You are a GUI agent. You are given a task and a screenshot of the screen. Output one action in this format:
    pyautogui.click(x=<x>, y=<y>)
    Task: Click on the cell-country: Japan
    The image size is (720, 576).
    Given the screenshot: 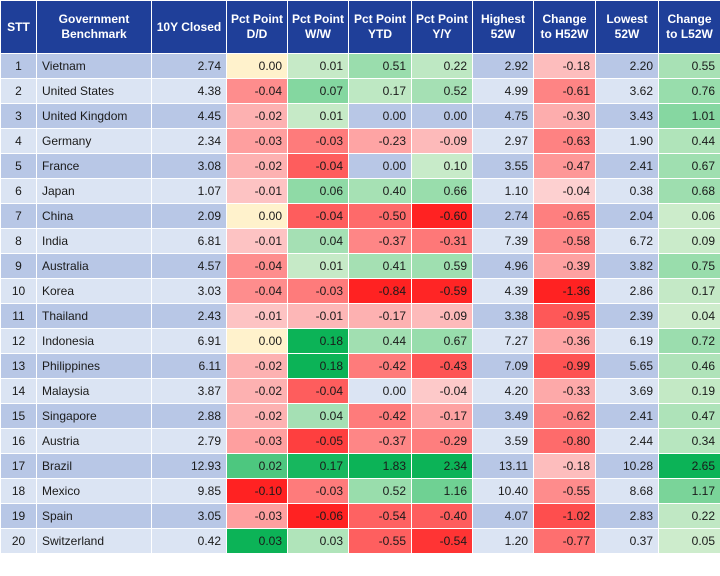 What is the action you would take?
    pyautogui.click(x=94, y=191)
    